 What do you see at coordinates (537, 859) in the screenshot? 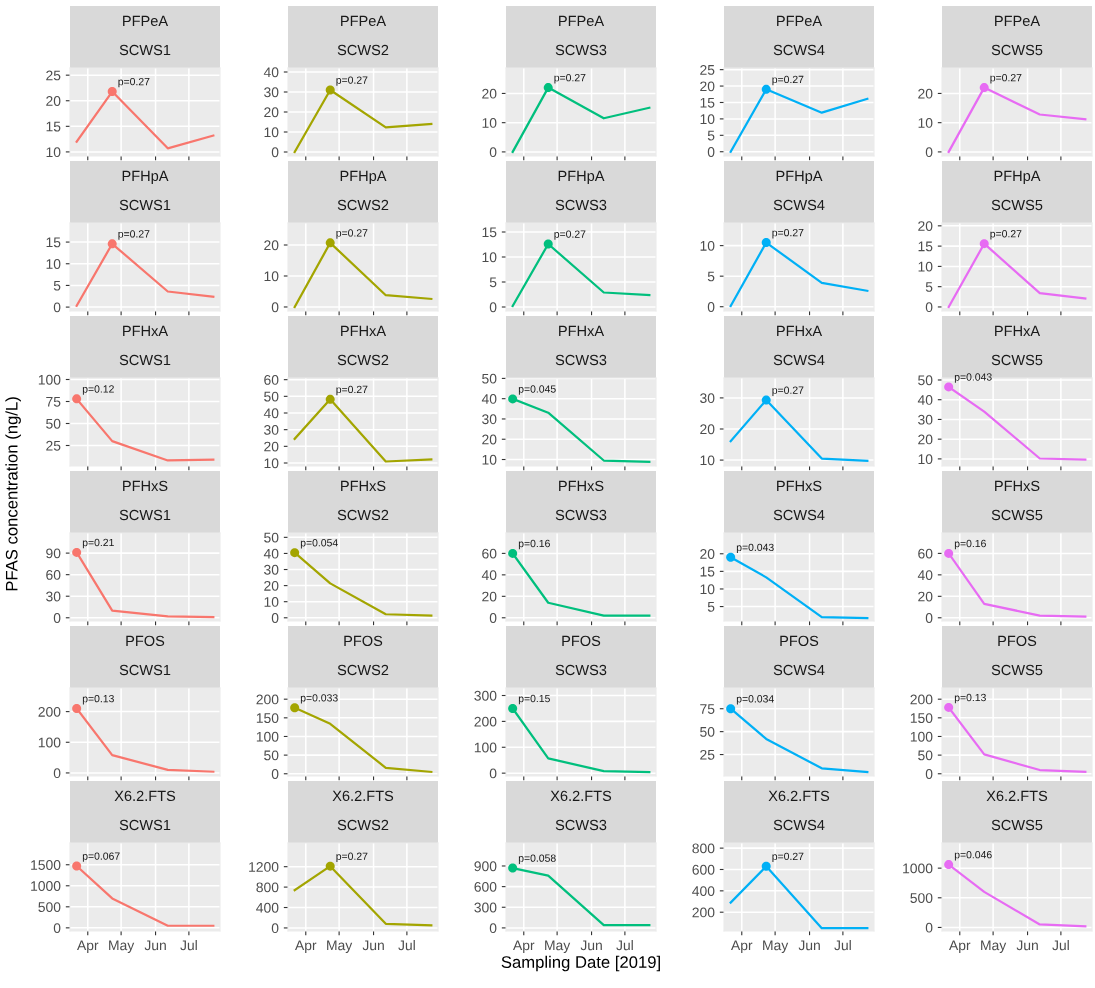
I see `annotation: p=0.058` at bounding box center [537, 859].